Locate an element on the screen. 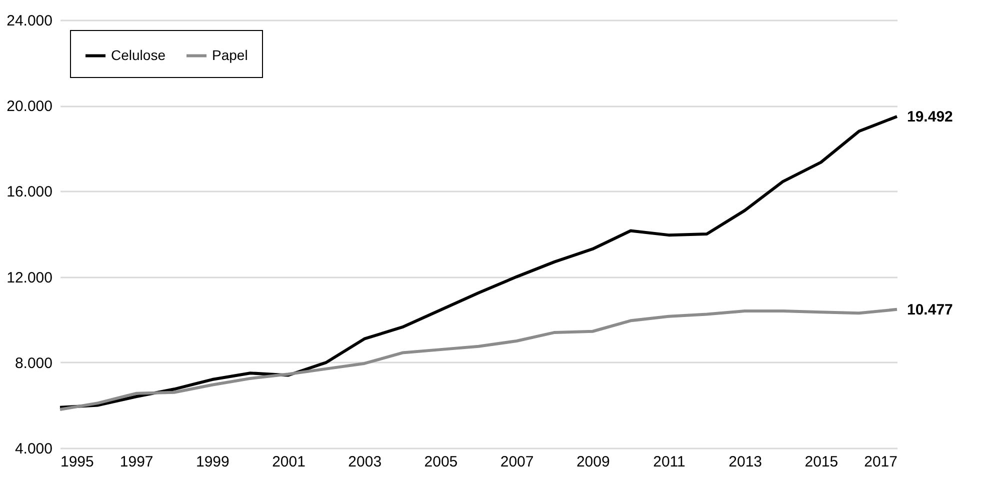 This screenshot has height=486, width=1000. x-tick-label: 2003 is located at coordinates (365, 462).